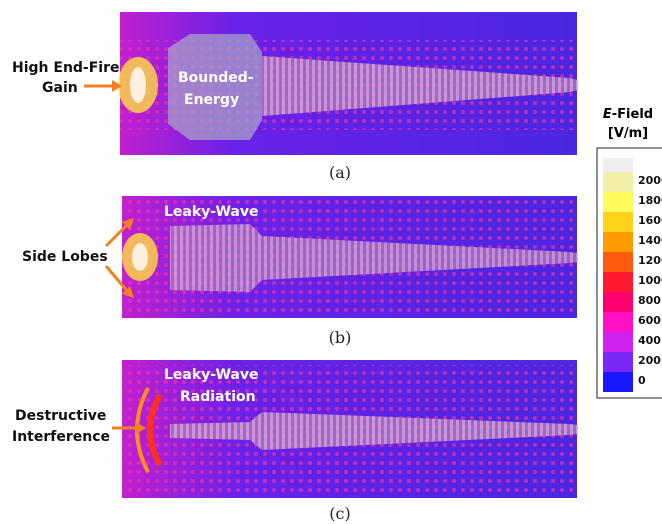 Image resolution: width=662 pixels, height=524 pixels. What do you see at coordinates (650, 280) in the screenshot?
I see `colorbar-tick-label: 1000` at bounding box center [650, 280].